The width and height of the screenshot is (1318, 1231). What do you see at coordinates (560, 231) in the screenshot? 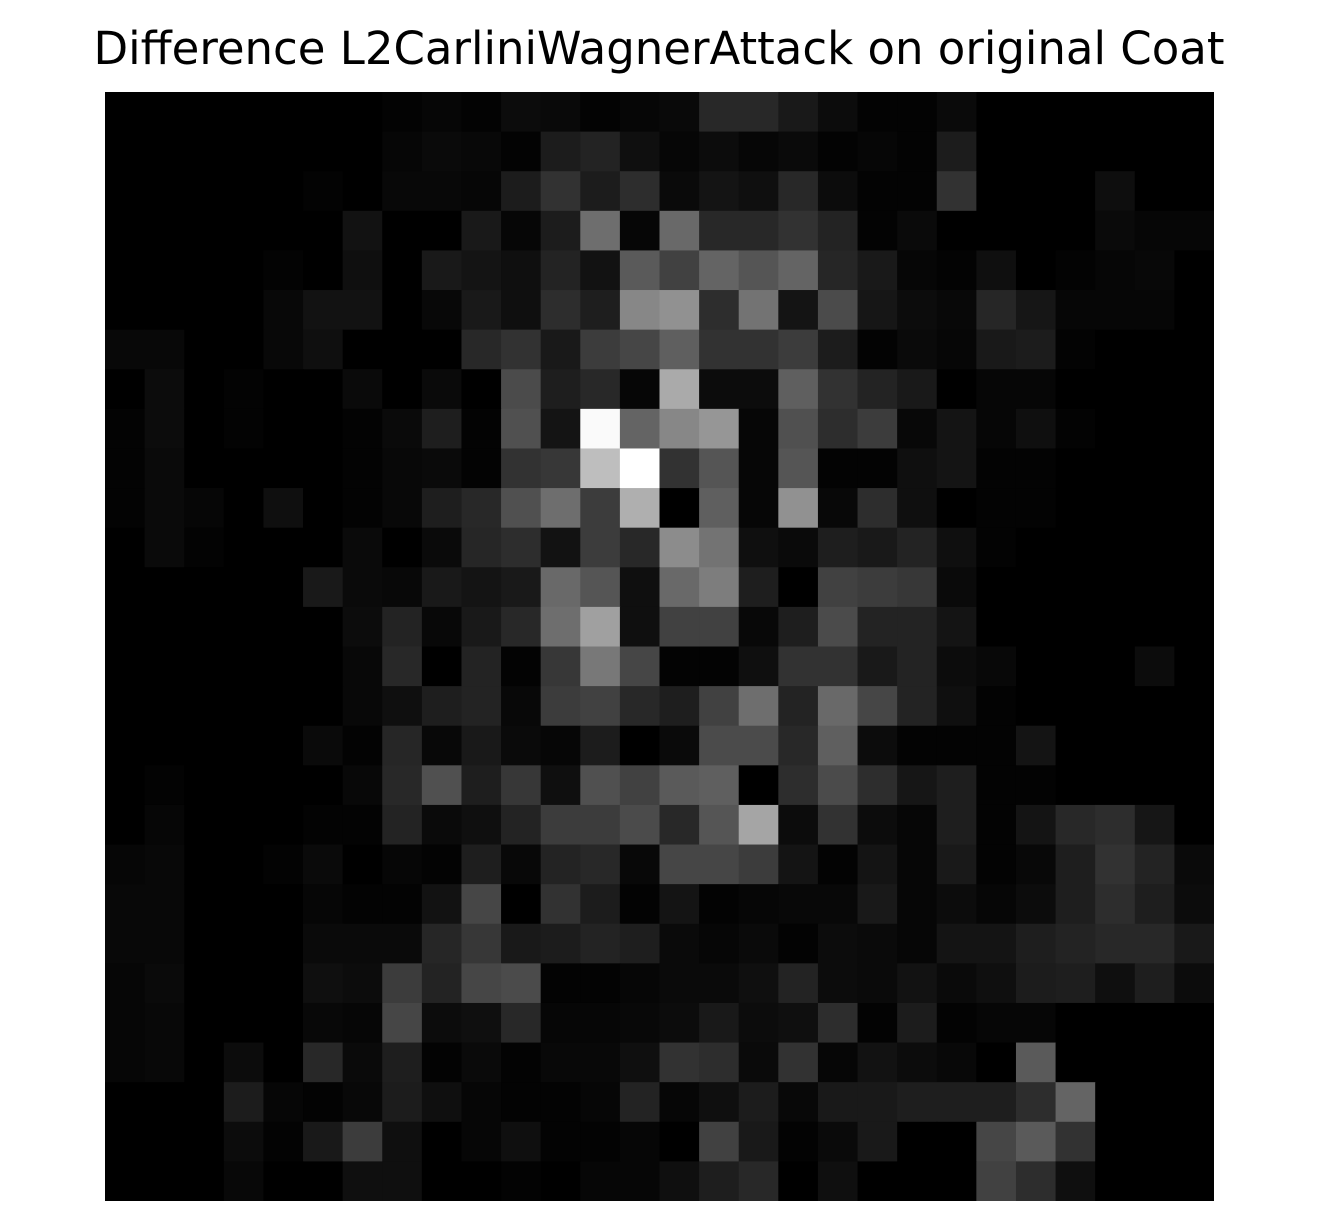
I see `heatmap-cell-r3-c11` at bounding box center [560, 231].